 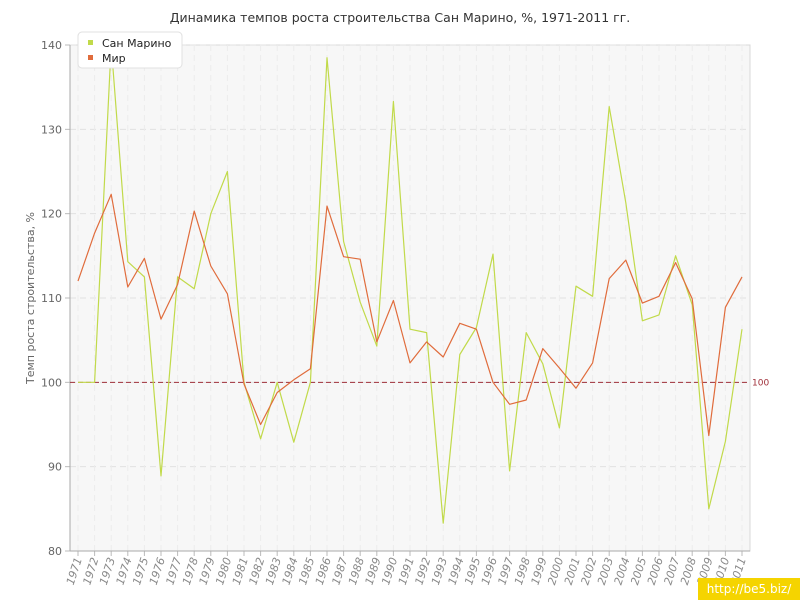 I want to click on y-tick-label: 140, so click(x=51, y=45).